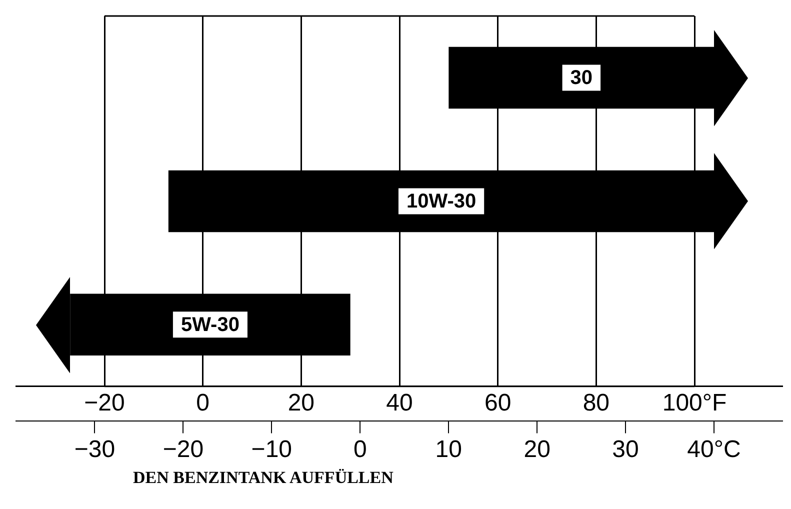 This screenshot has width=791, height=509. I want to click on y-tick-label: 5W-30, so click(210, 325).